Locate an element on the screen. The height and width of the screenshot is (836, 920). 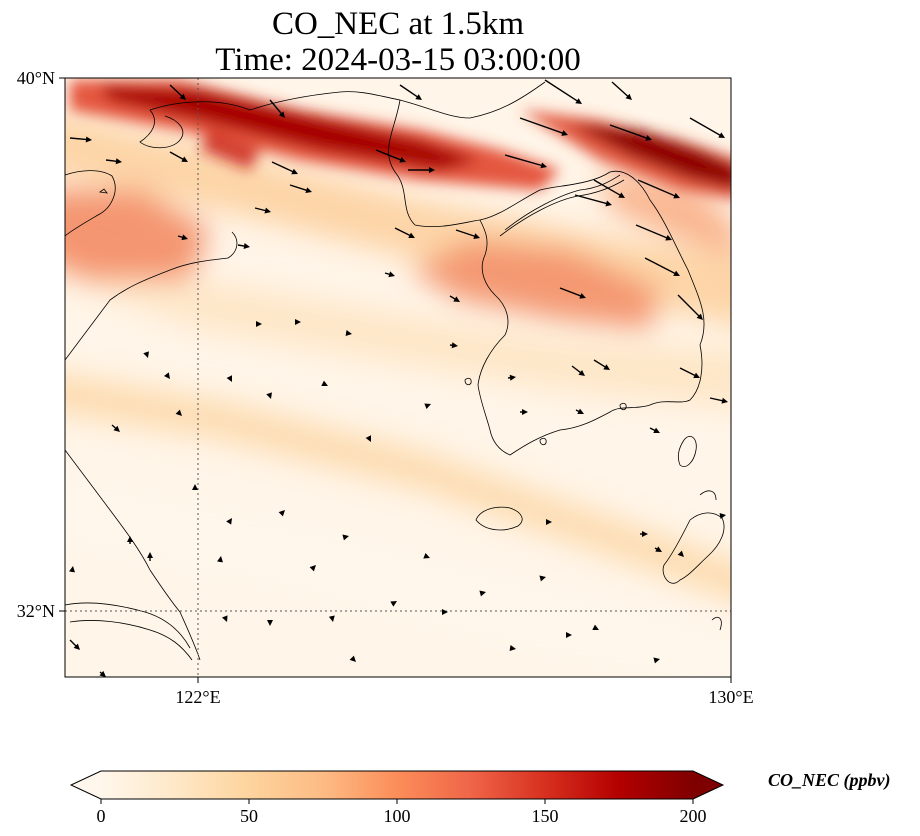
map-time-subtitle: Time: 2024-03-15 03:00:00 is located at coordinates (398, 60).